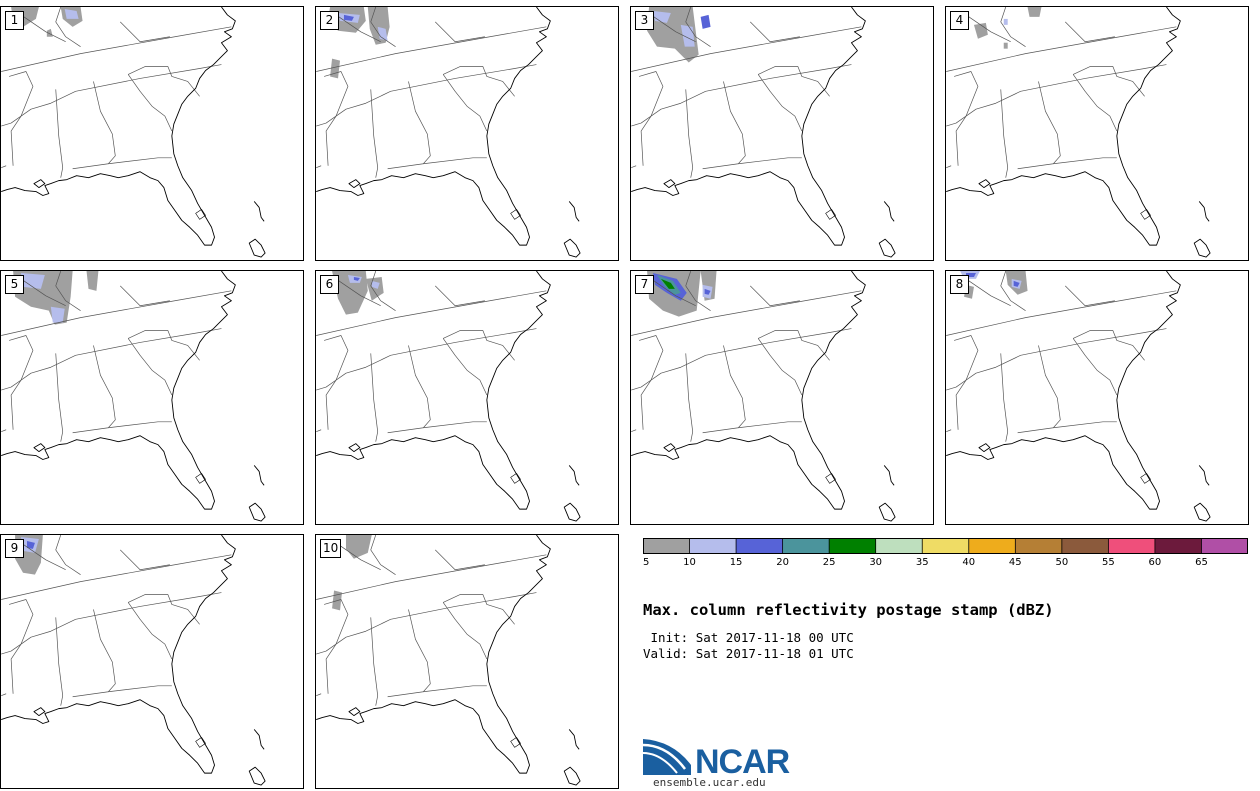 This screenshot has height=791, width=1260. Describe the element at coordinates (782, 562) in the screenshot. I see `colorbar-tick-20: 20` at that location.